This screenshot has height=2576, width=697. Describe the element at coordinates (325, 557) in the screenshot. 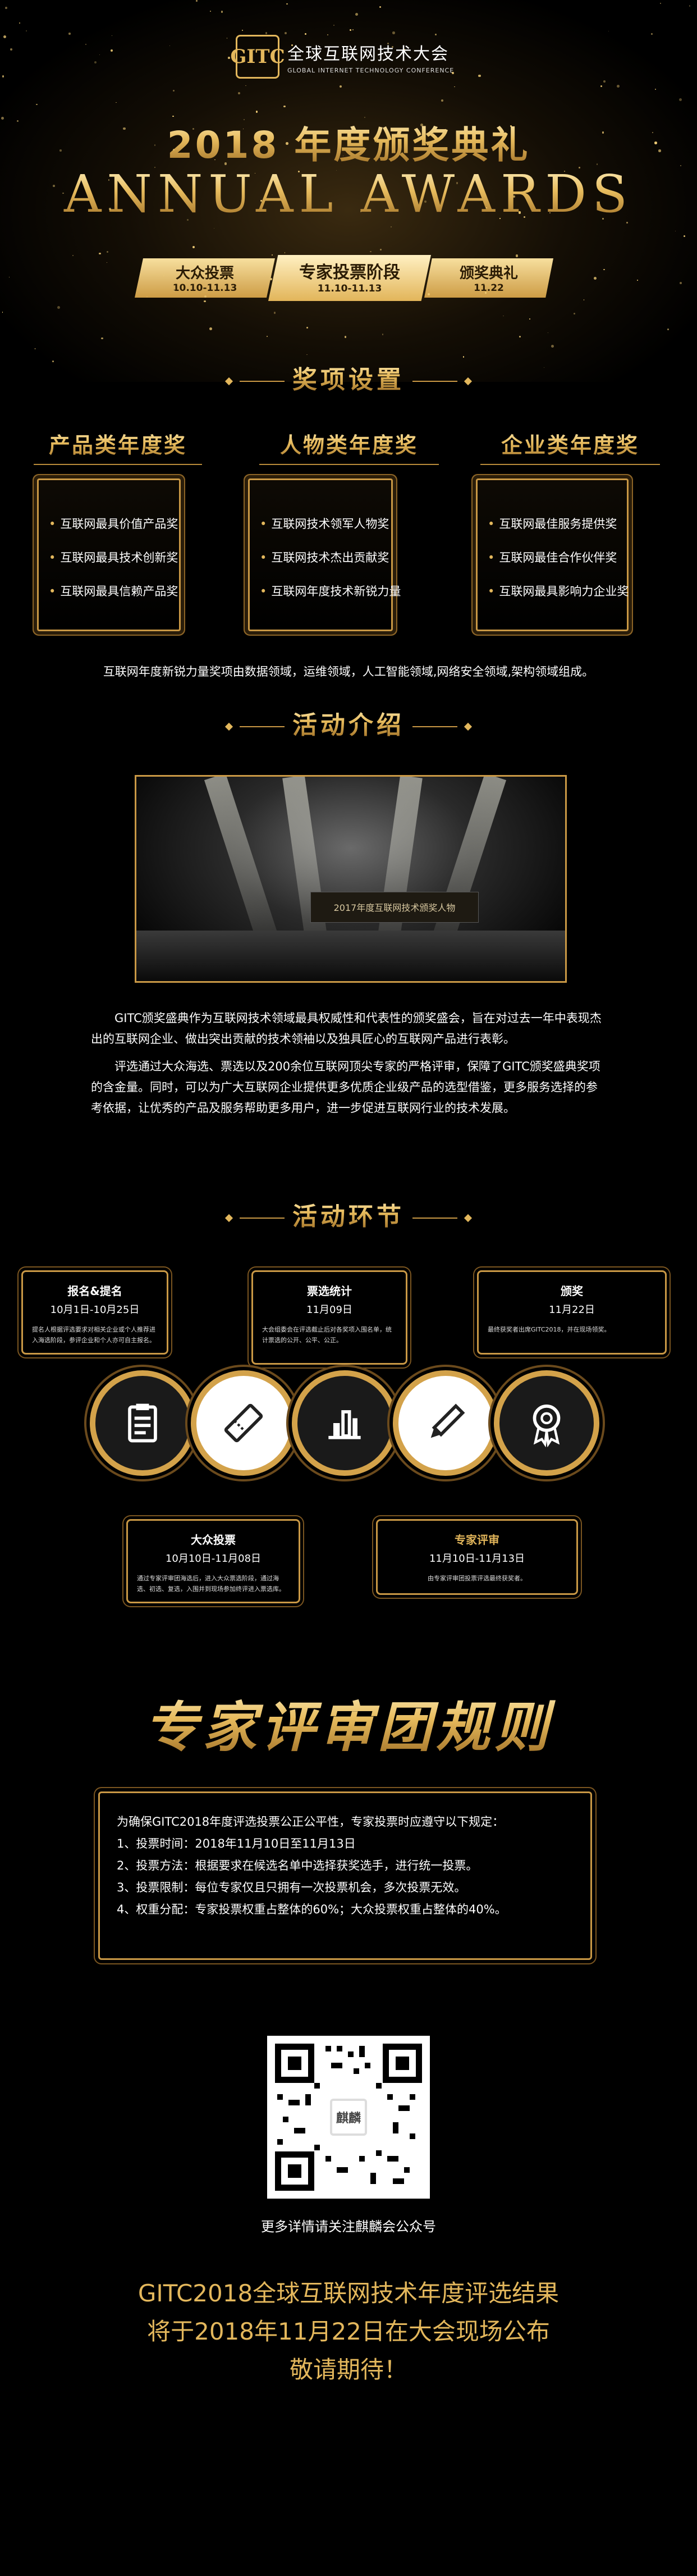

I see `award-item: 互联网技术杰出贡献奖` at that location.